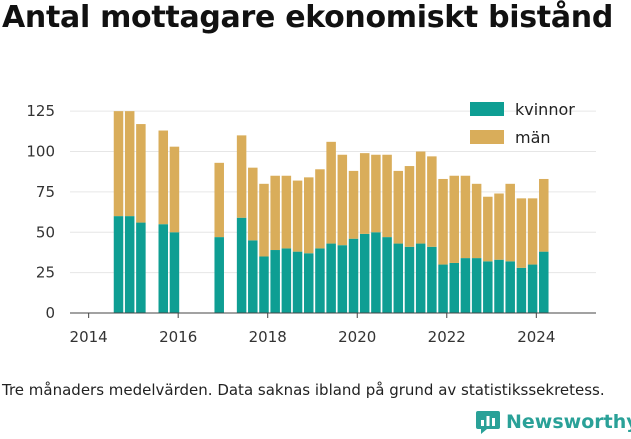 Image resolution: width=631 pixels, height=439 pixels. Describe the element at coordinates (178, 337) in the screenshot. I see `x-tick-label: 2016` at that location.